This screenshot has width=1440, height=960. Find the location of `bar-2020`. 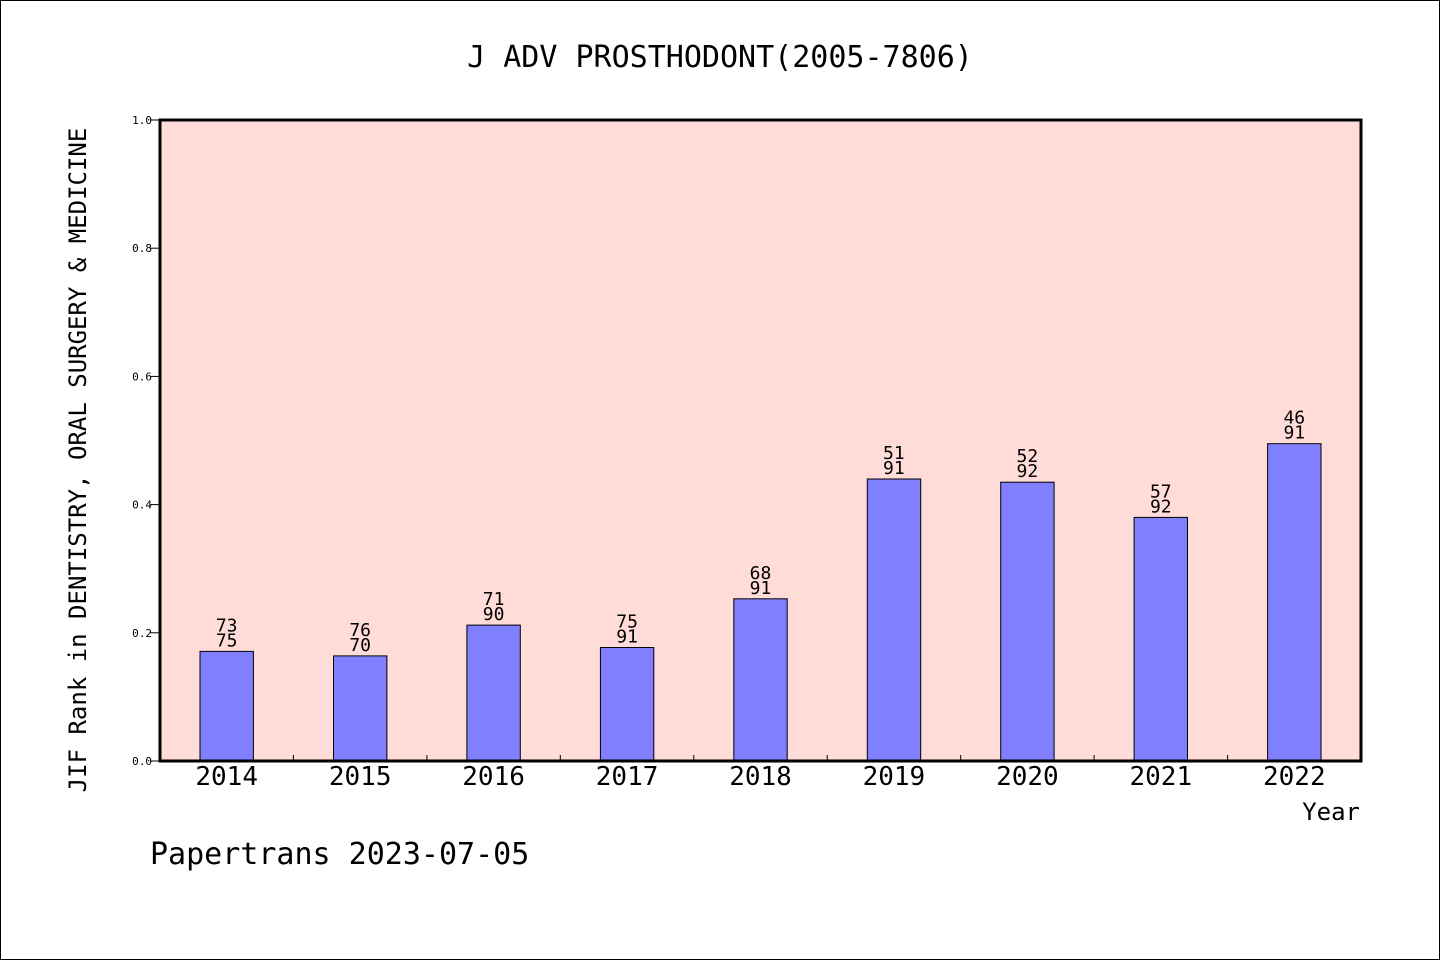

bar-2020 is located at coordinates (1027, 621).